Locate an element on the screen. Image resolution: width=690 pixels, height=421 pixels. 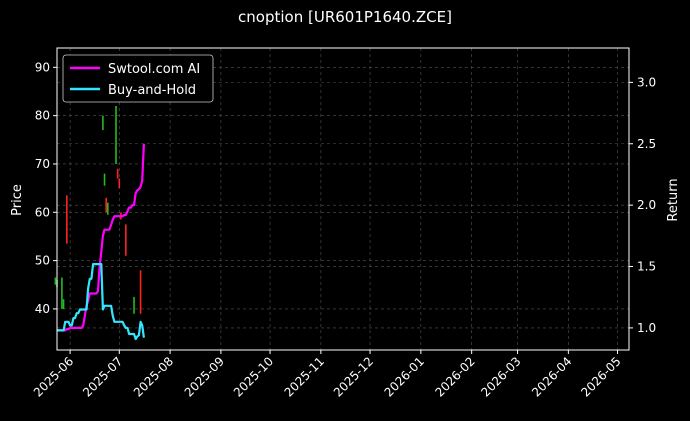
y-axis-label: Price is located at coordinates (17, 200).